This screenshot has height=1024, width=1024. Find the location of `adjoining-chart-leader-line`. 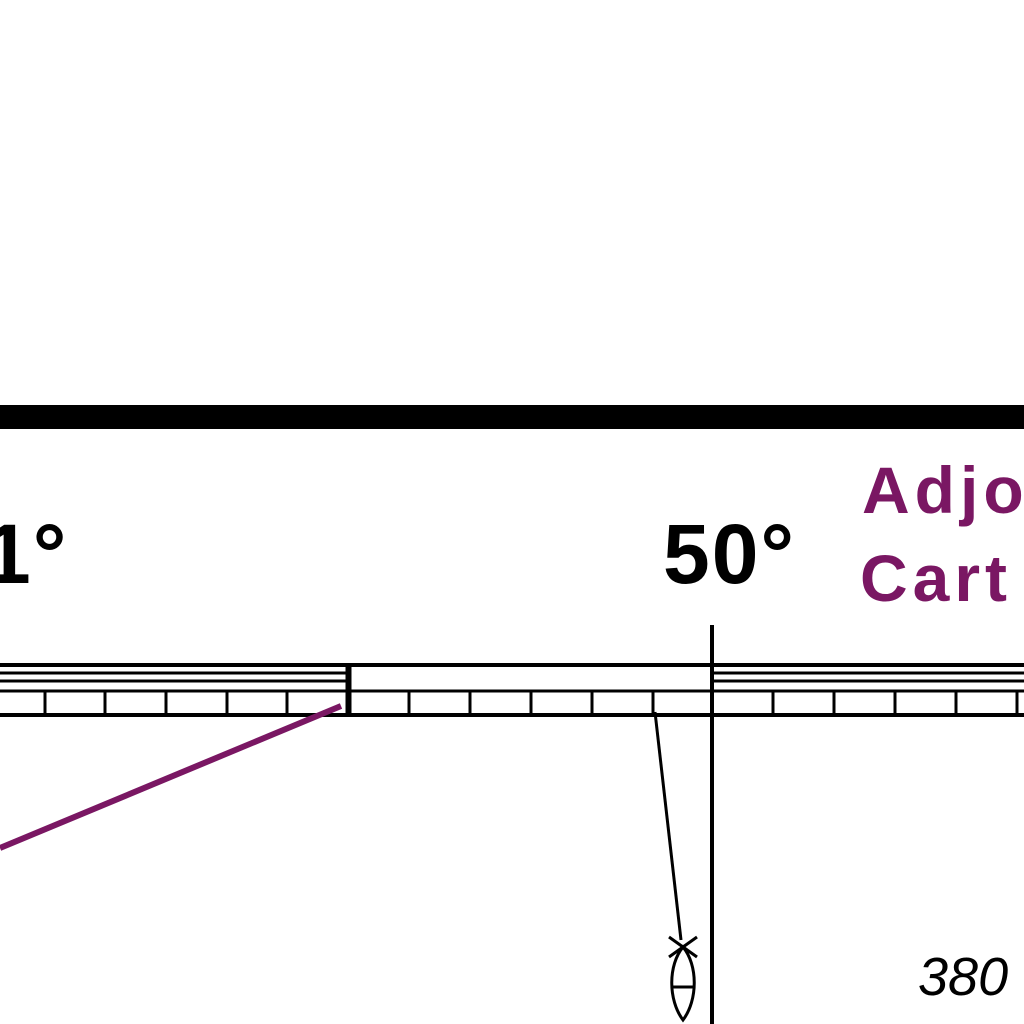

adjoining-chart-leader-line is located at coordinates (171, 777).